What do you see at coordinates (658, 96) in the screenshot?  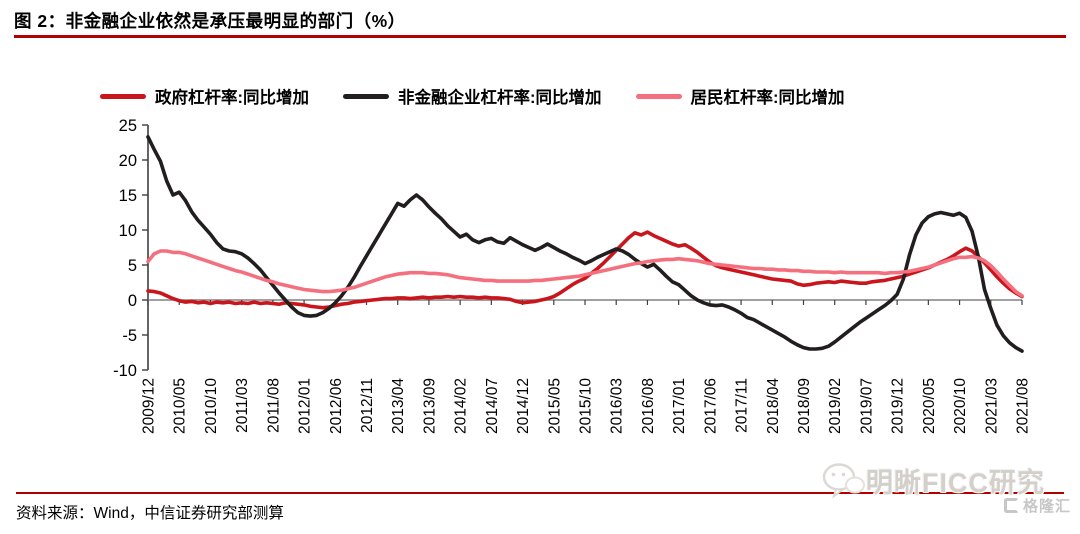 I see `household-line-swatch` at bounding box center [658, 96].